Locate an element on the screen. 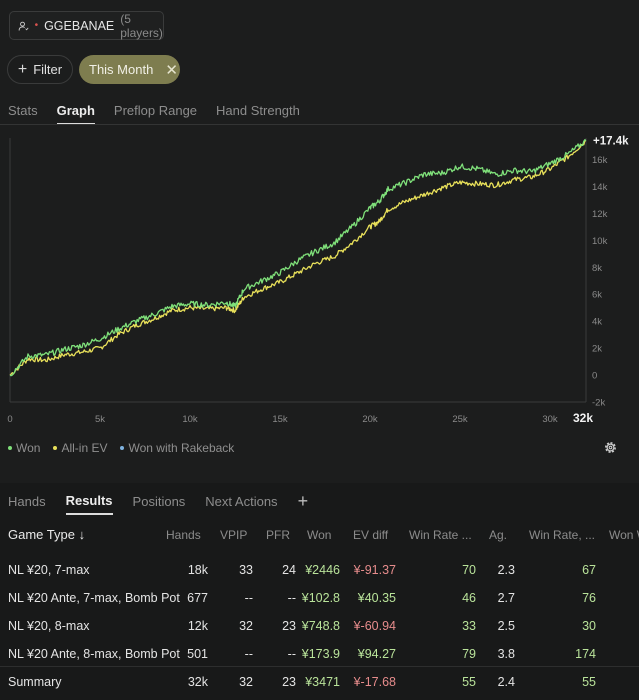 The image size is (639, 700). y-tick-label: 6k is located at coordinates (597, 295).